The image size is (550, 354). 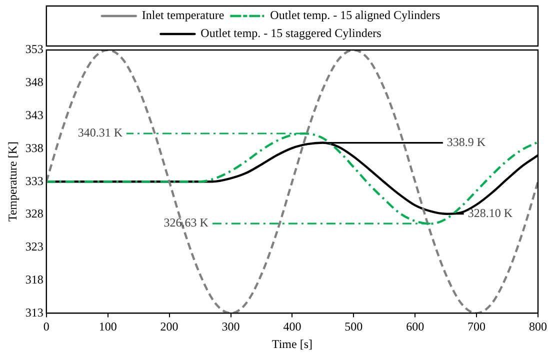 I want to click on x-tick-label: 0, so click(x=46, y=327).